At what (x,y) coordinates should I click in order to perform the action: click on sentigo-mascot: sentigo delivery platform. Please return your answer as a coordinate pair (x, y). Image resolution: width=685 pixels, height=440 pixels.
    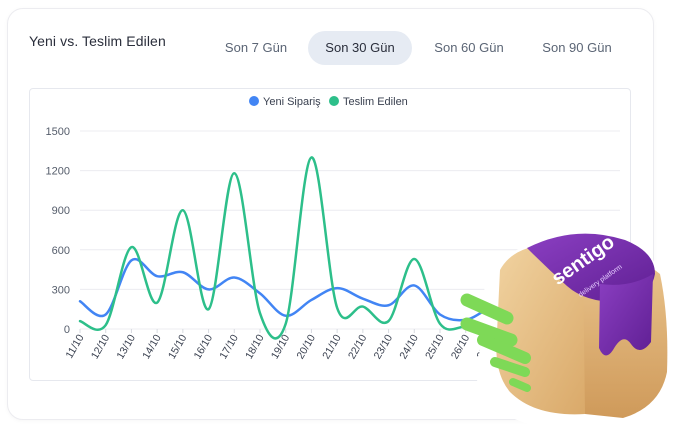
    Looking at the image, I should click on (570, 332).